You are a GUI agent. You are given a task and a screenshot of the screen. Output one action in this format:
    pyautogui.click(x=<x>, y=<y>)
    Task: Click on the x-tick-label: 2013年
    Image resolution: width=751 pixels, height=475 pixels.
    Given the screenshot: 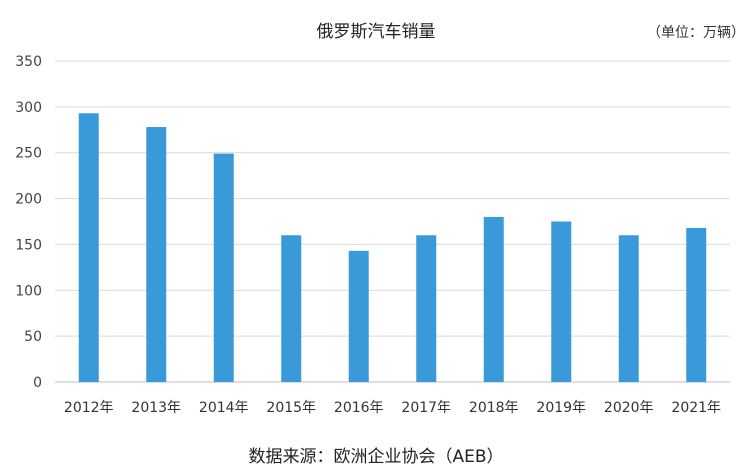 What is the action you would take?
    pyautogui.click(x=156, y=408)
    